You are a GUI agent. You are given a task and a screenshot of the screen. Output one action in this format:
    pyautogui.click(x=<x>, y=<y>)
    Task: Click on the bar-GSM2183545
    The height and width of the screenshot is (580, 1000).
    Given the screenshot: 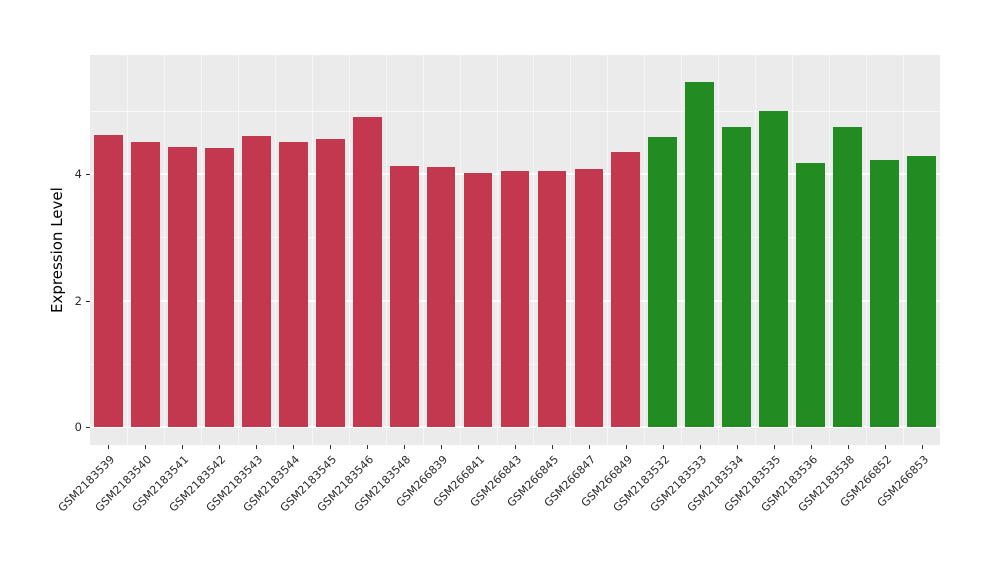 What is the action you would take?
    pyautogui.click(x=330, y=283)
    